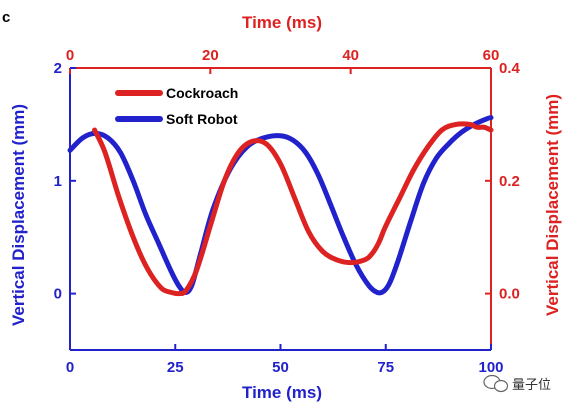 This screenshot has height=407, width=571. What do you see at coordinates (176, 106) in the screenshot?
I see `legend: Cockroach Soft Robot` at bounding box center [176, 106].